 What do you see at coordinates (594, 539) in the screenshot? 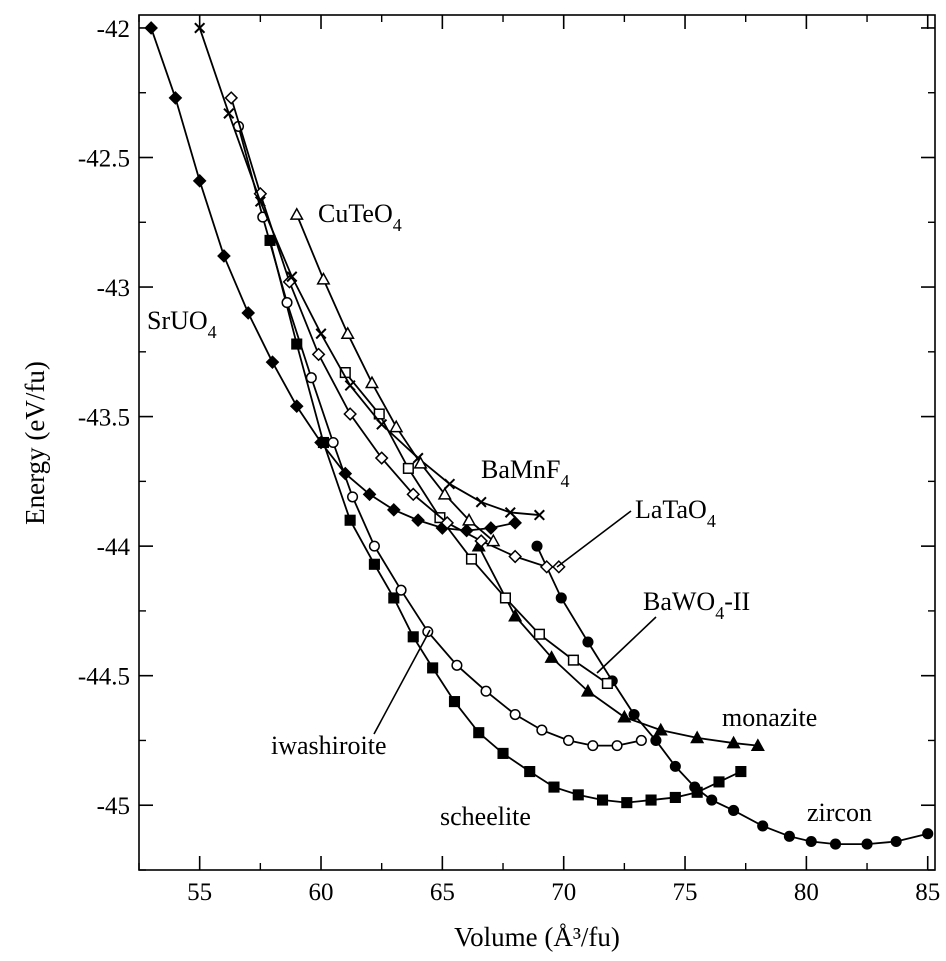
I see `leader-line-latao4` at bounding box center [594, 539].